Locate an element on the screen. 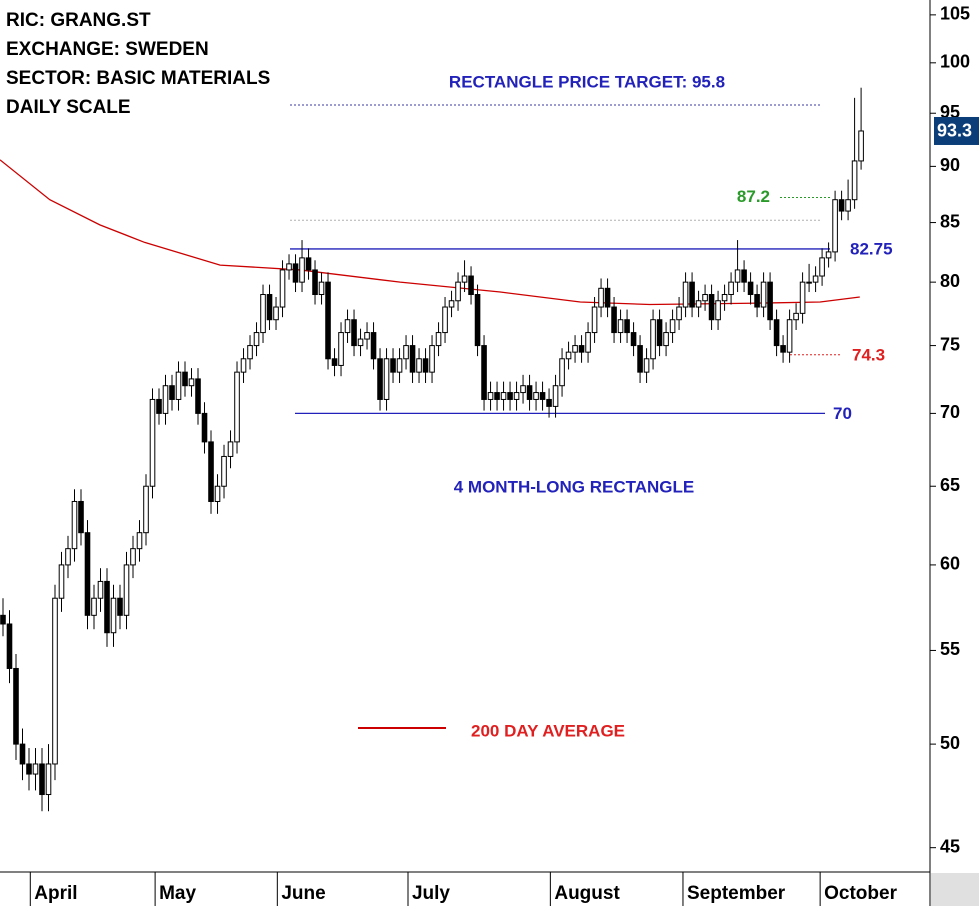  last-price-box is located at coordinates (956, 130).